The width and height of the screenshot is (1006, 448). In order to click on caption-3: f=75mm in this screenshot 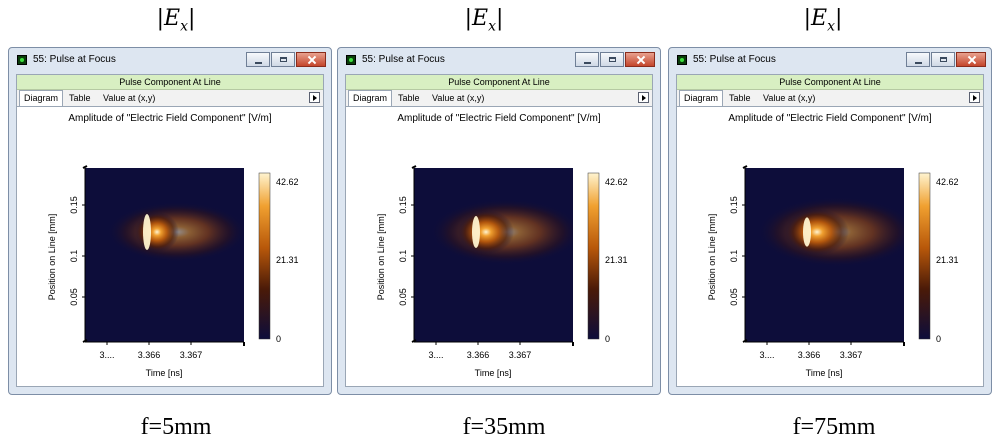, I will do `click(834, 427)`.